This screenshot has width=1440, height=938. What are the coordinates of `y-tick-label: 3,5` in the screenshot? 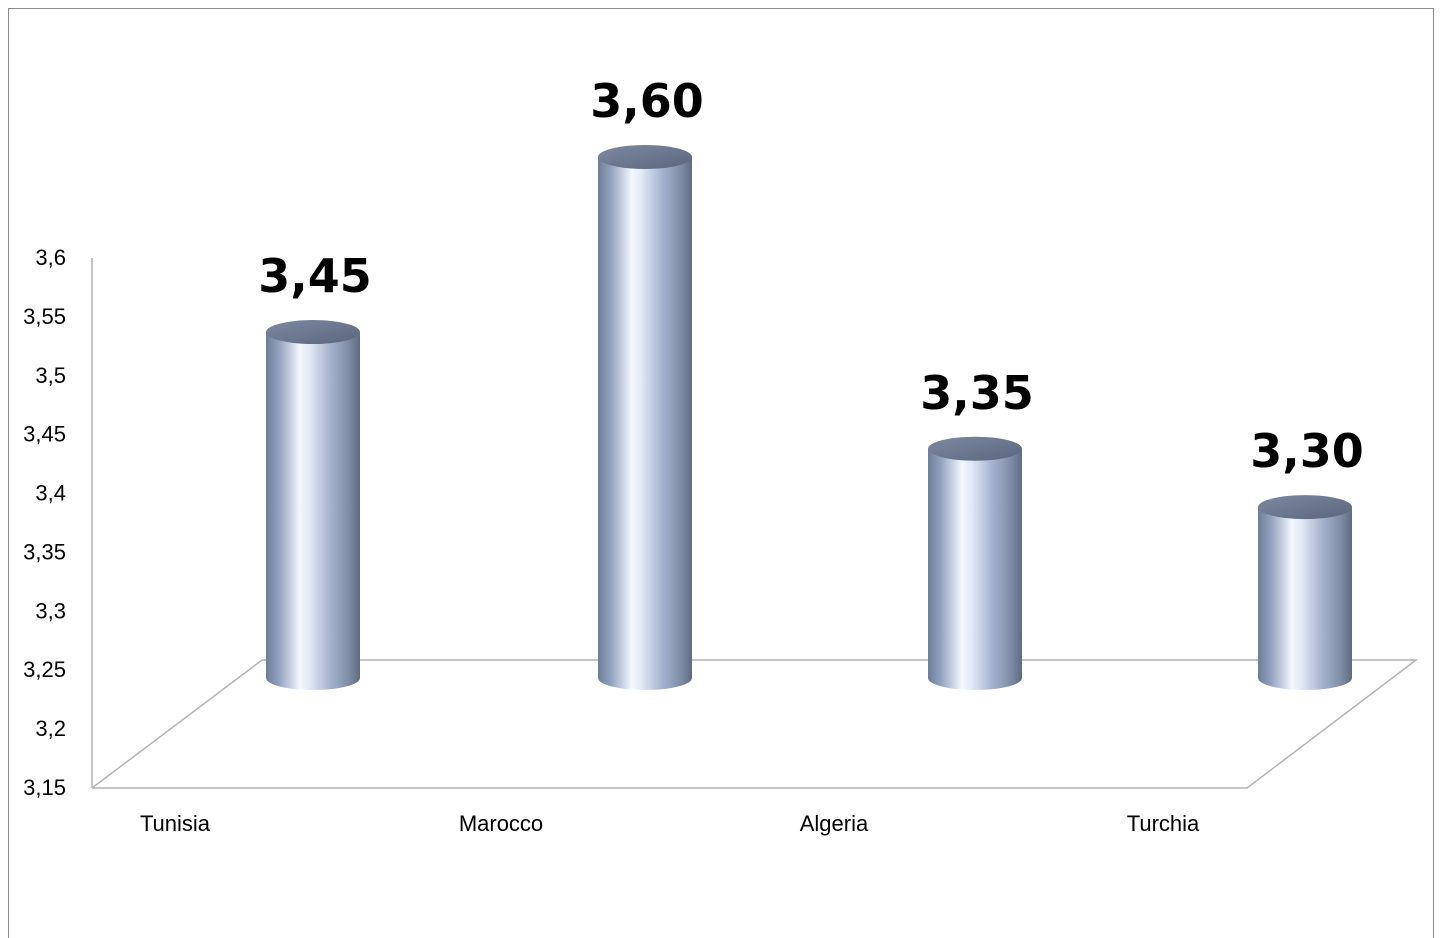 It's located at (50, 375).